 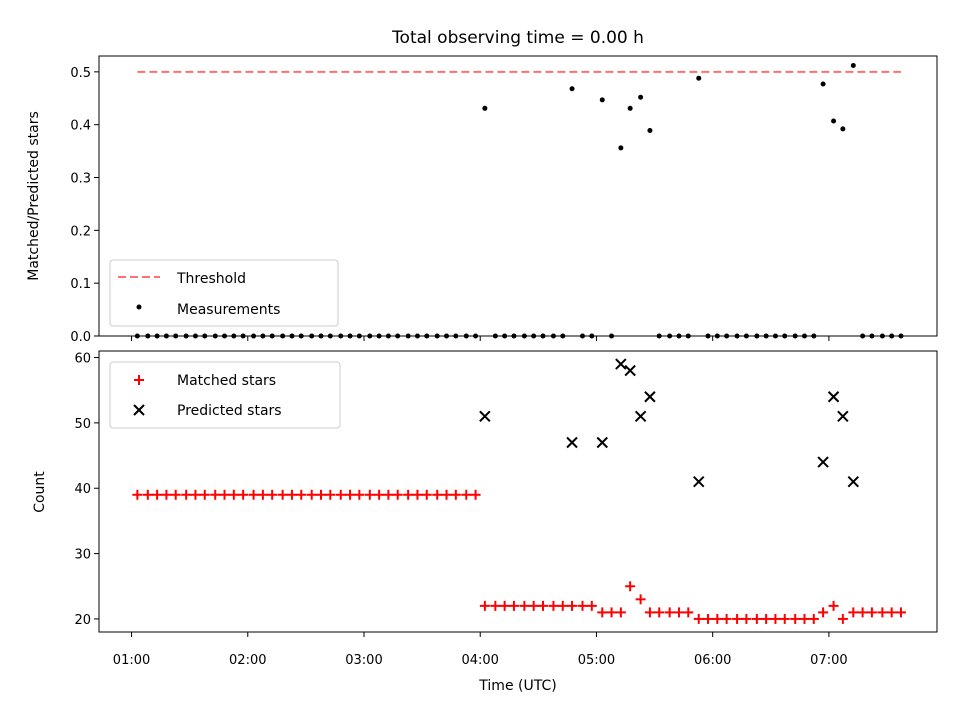 I want to click on x-tick-label: 01:00, so click(x=131, y=660).